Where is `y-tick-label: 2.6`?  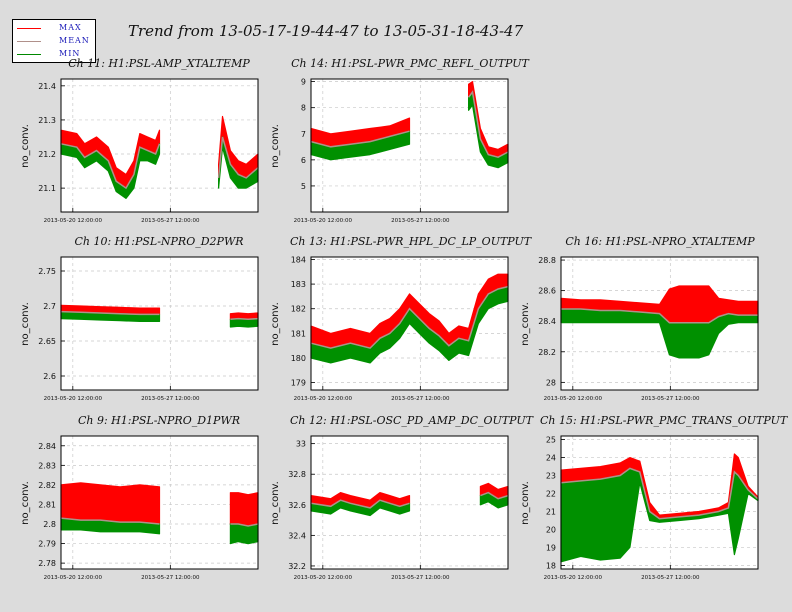
y-tick-label: 2.6 is located at coordinates (49, 376).